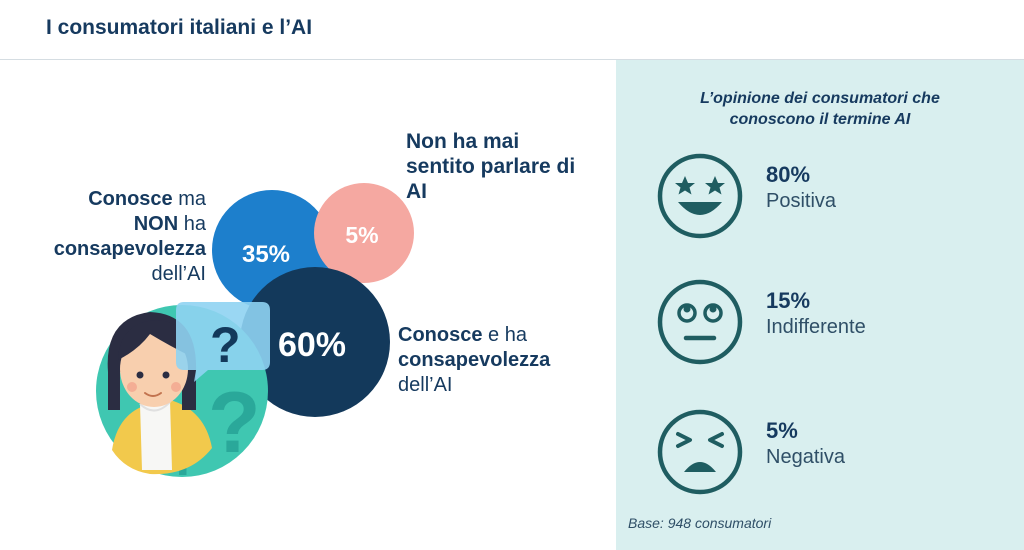 The image size is (1024, 550). I want to click on opinion-indifferent: 15% Indifferente, so click(836, 323).